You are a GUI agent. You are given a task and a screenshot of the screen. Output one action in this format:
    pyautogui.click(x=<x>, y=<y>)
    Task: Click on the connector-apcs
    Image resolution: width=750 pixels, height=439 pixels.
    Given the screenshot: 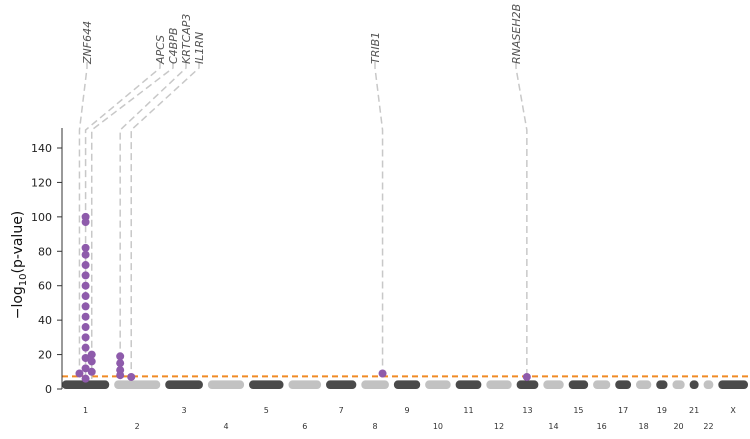 What is the action you would take?
    pyautogui.click(x=122, y=220)
    